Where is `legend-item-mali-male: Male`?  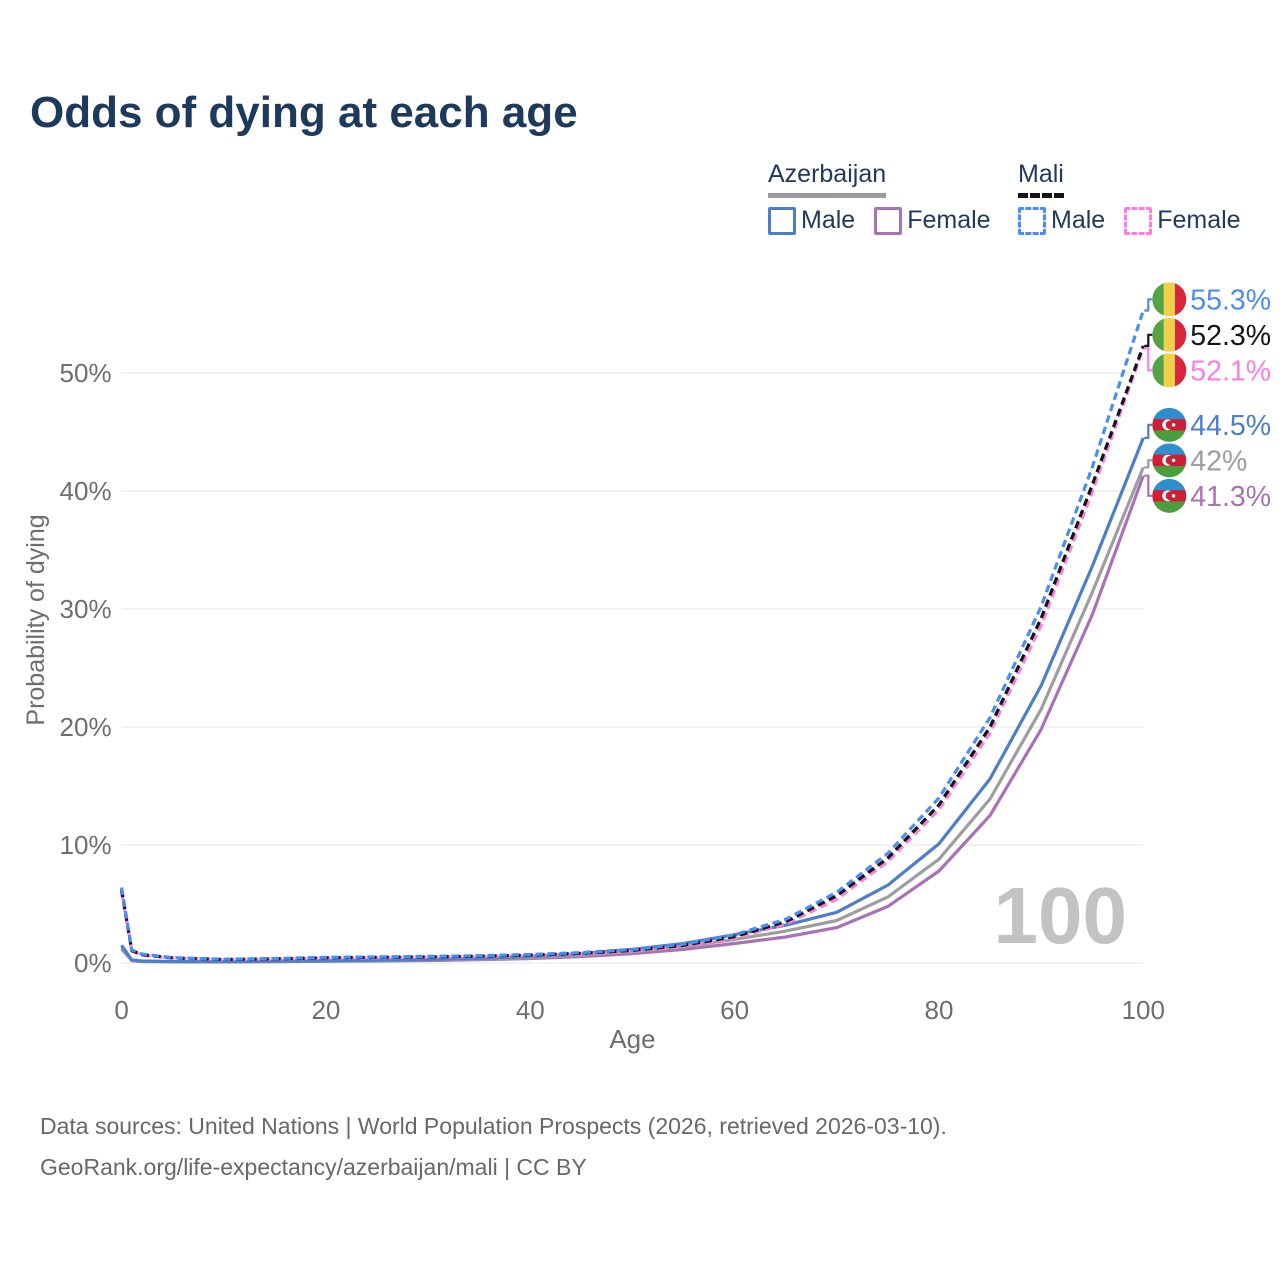
legend-item-mali-male: Male is located at coordinates (1061, 220).